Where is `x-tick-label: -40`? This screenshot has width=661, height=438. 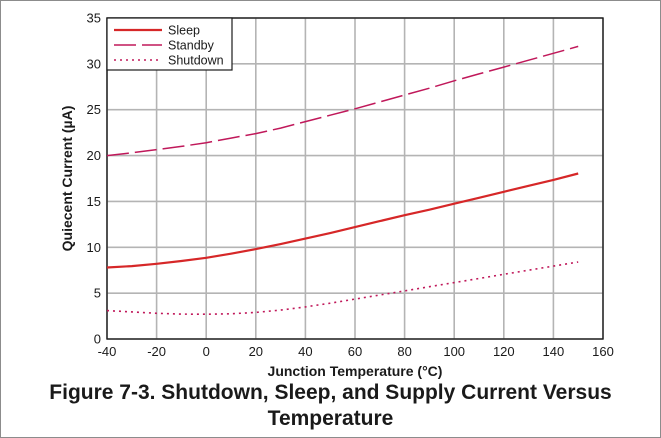 x-tick-label: -40 is located at coordinates (107, 351).